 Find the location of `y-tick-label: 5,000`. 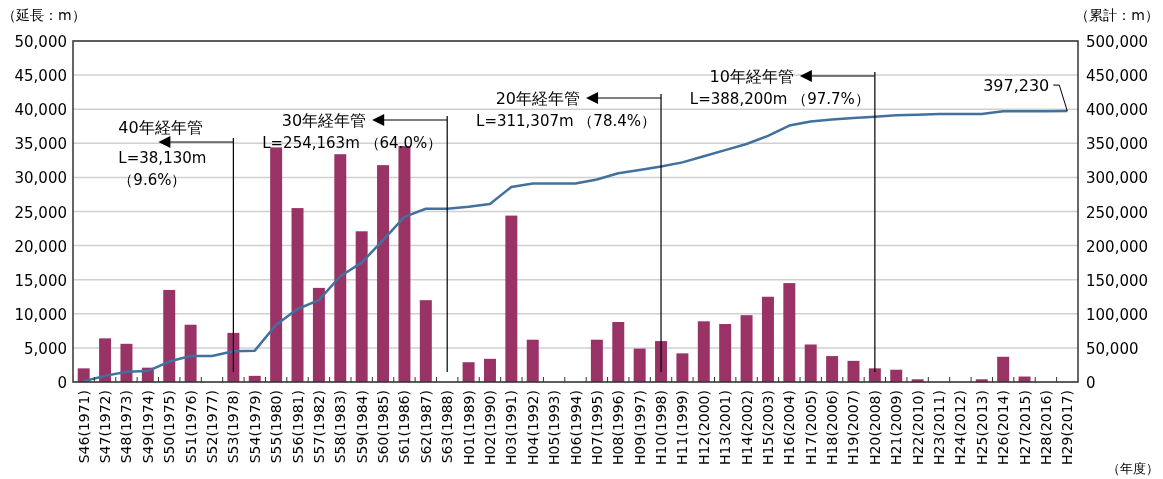

y-tick-label: 5,000 is located at coordinates (45, 348).